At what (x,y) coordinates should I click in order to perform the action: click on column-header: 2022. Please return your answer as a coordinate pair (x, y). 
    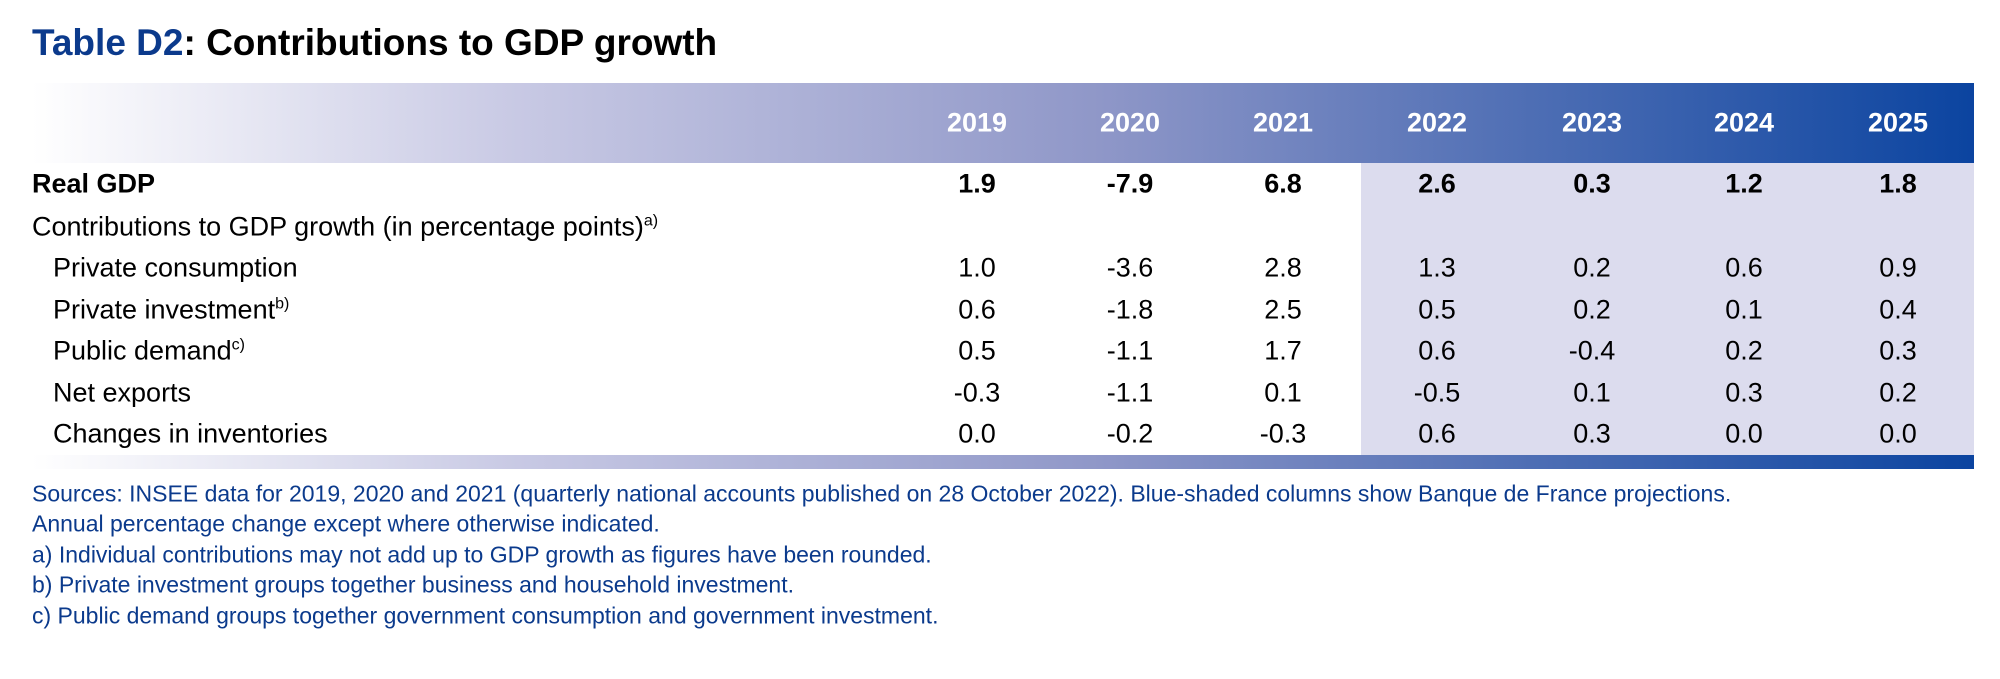
    Looking at the image, I should click on (1437, 122).